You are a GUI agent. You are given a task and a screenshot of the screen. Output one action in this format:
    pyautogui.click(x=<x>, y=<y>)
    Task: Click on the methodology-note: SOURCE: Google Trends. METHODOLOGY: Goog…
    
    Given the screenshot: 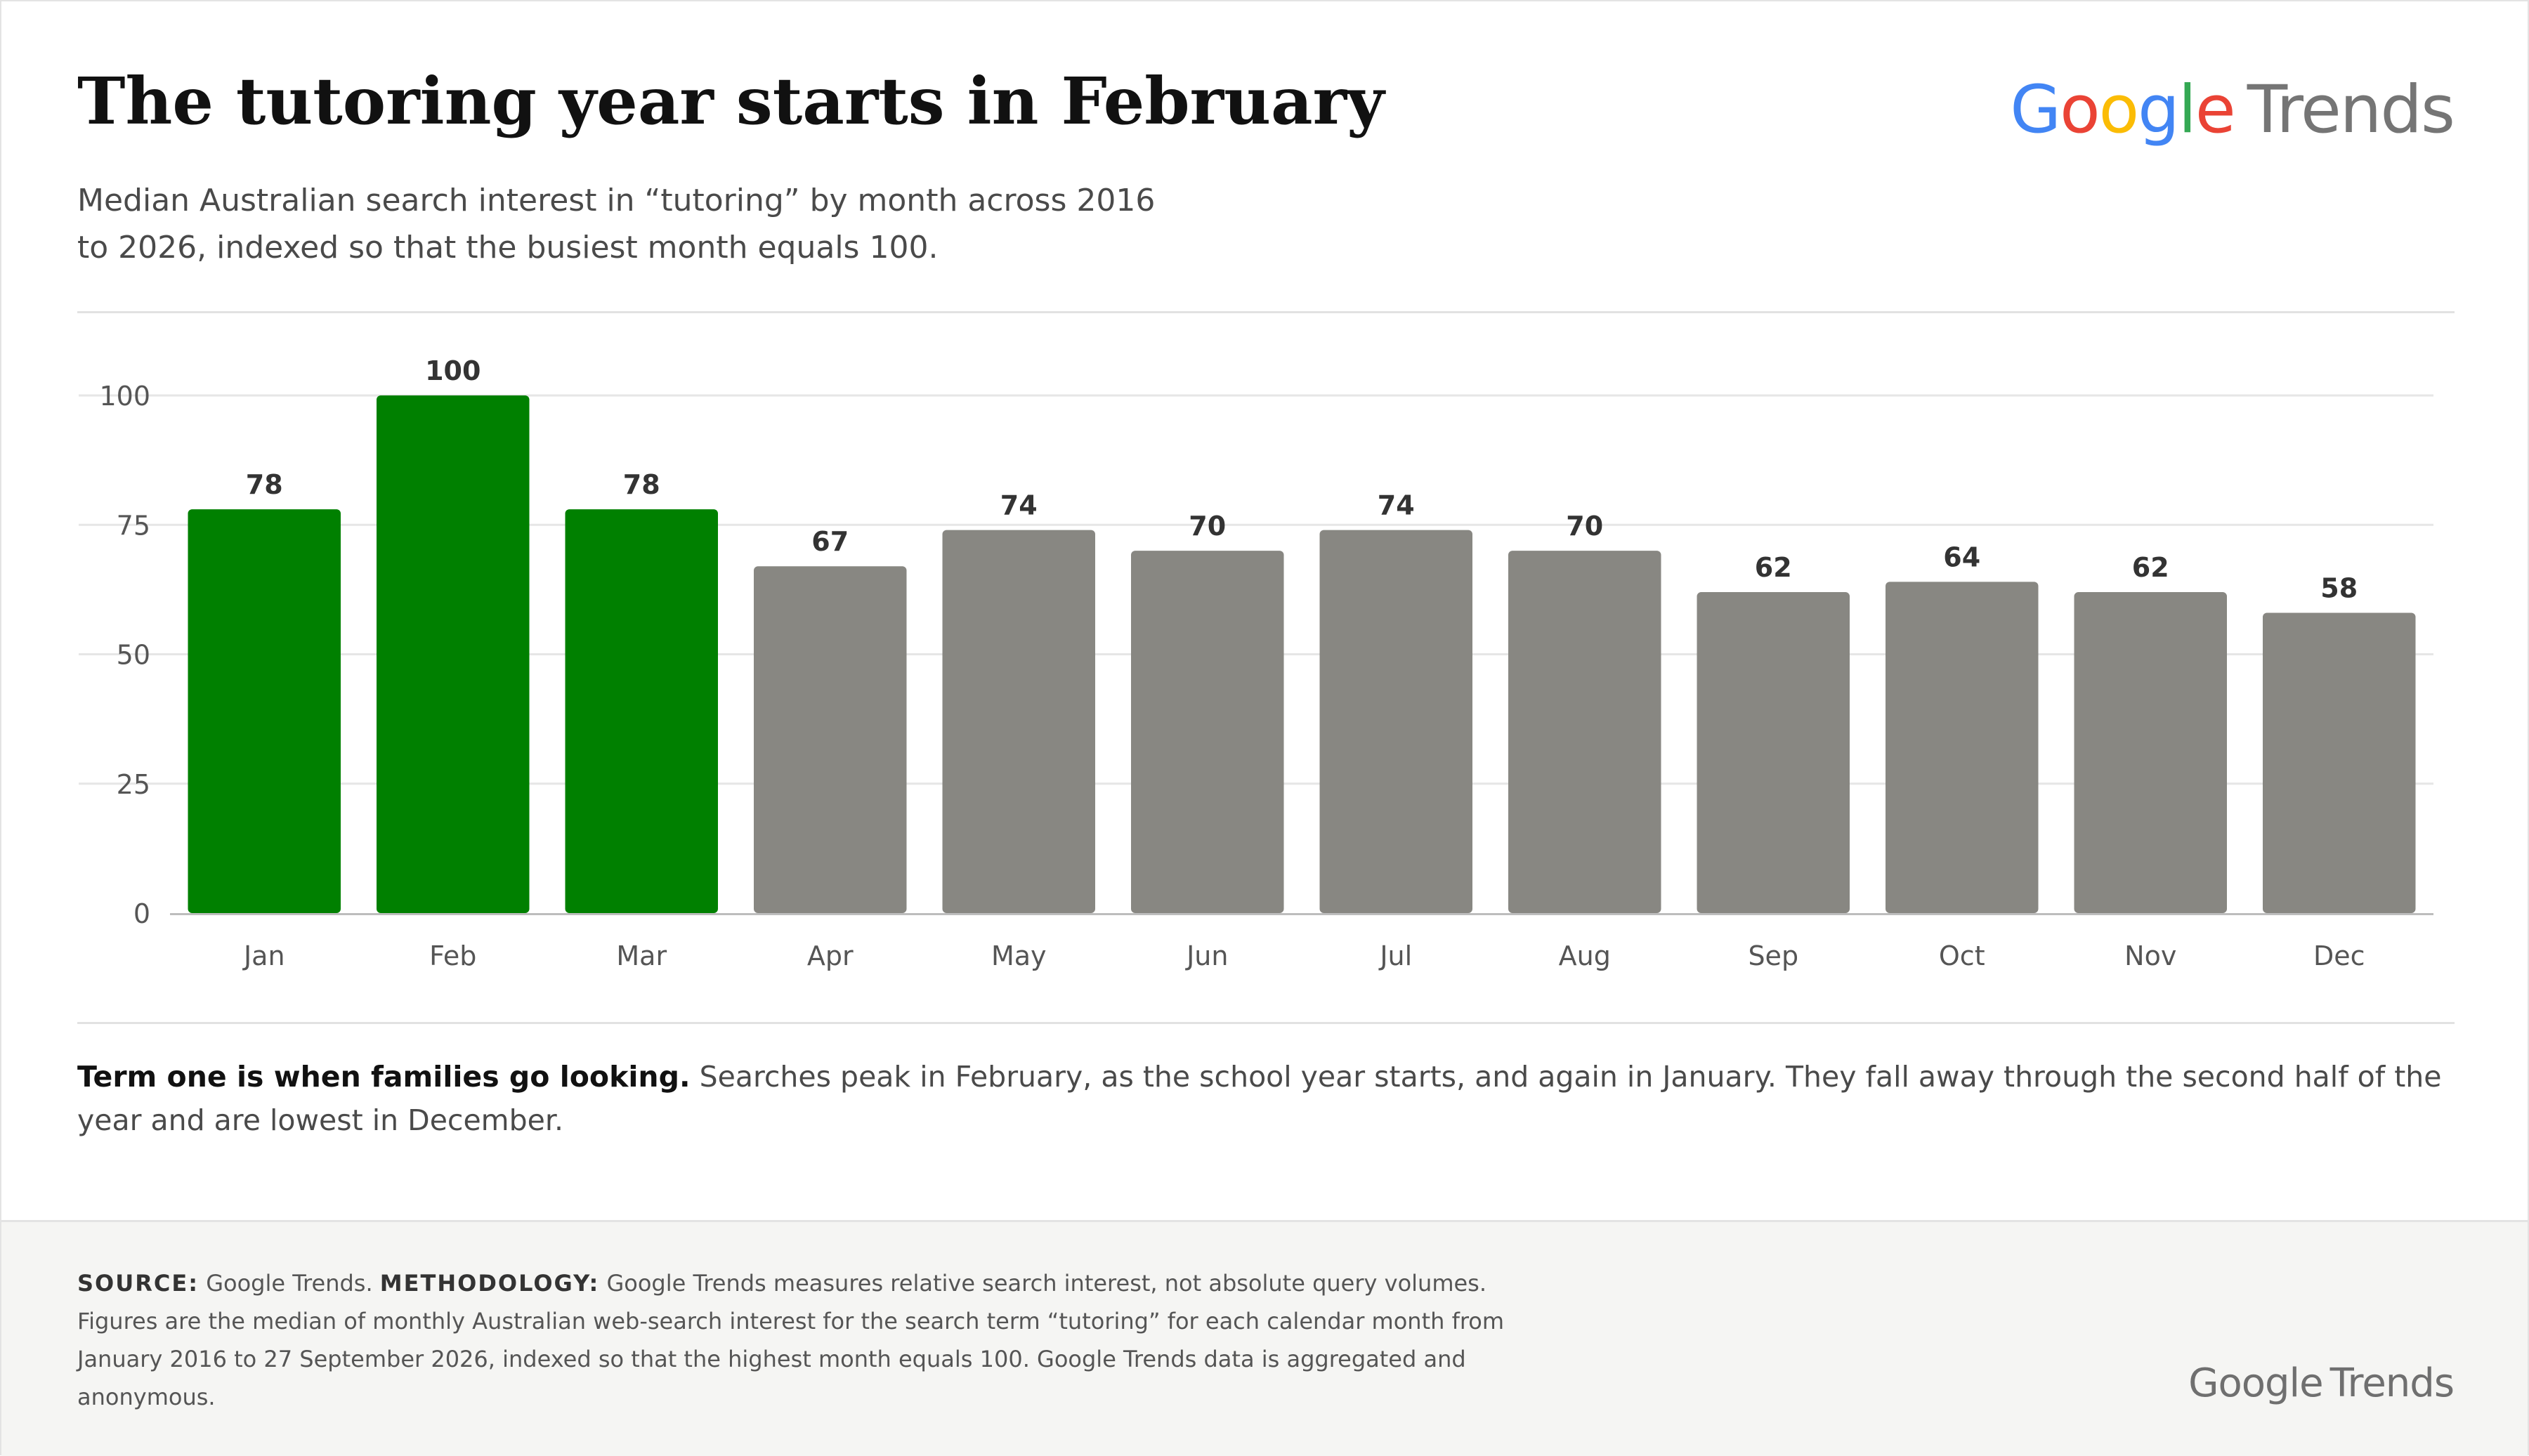 What is the action you would take?
    pyautogui.click(x=822, y=1340)
    